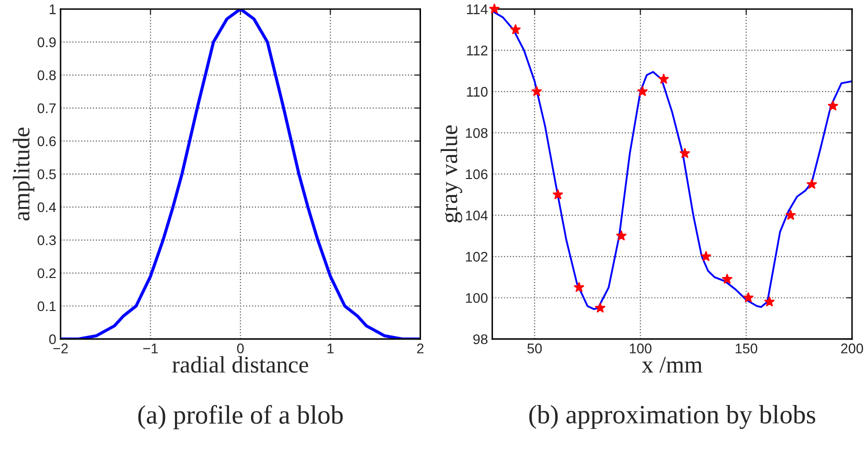  What do you see at coordinates (47, 306) in the screenshot?
I see `y-tick-label: 0.1` at bounding box center [47, 306].